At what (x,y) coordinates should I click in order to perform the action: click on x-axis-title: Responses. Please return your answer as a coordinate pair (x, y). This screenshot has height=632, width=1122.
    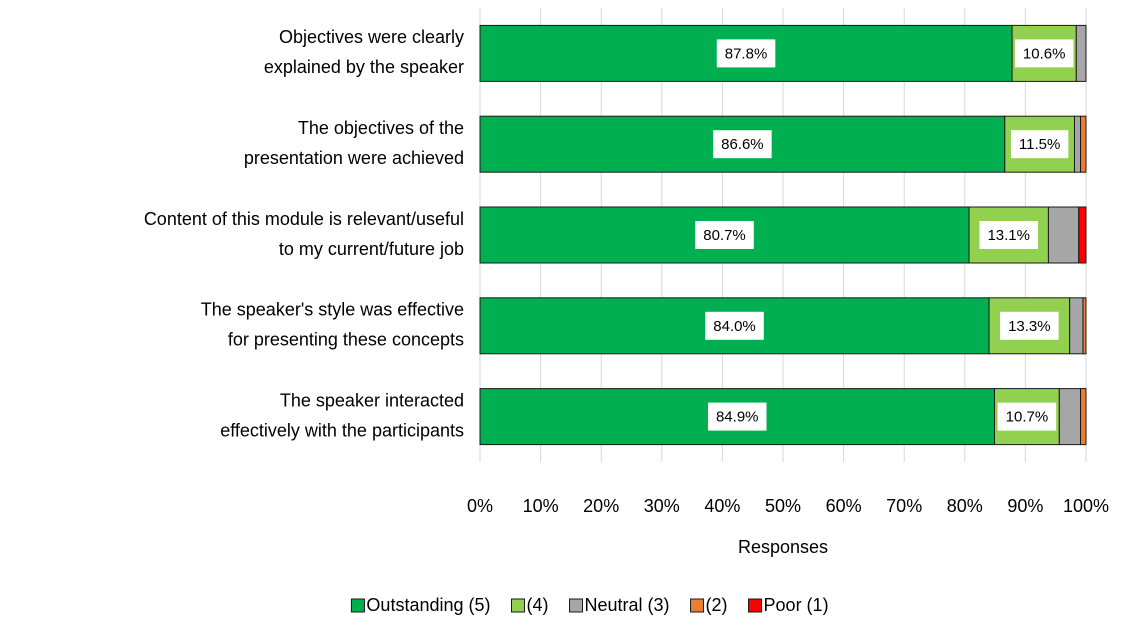
    Looking at the image, I should click on (783, 547).